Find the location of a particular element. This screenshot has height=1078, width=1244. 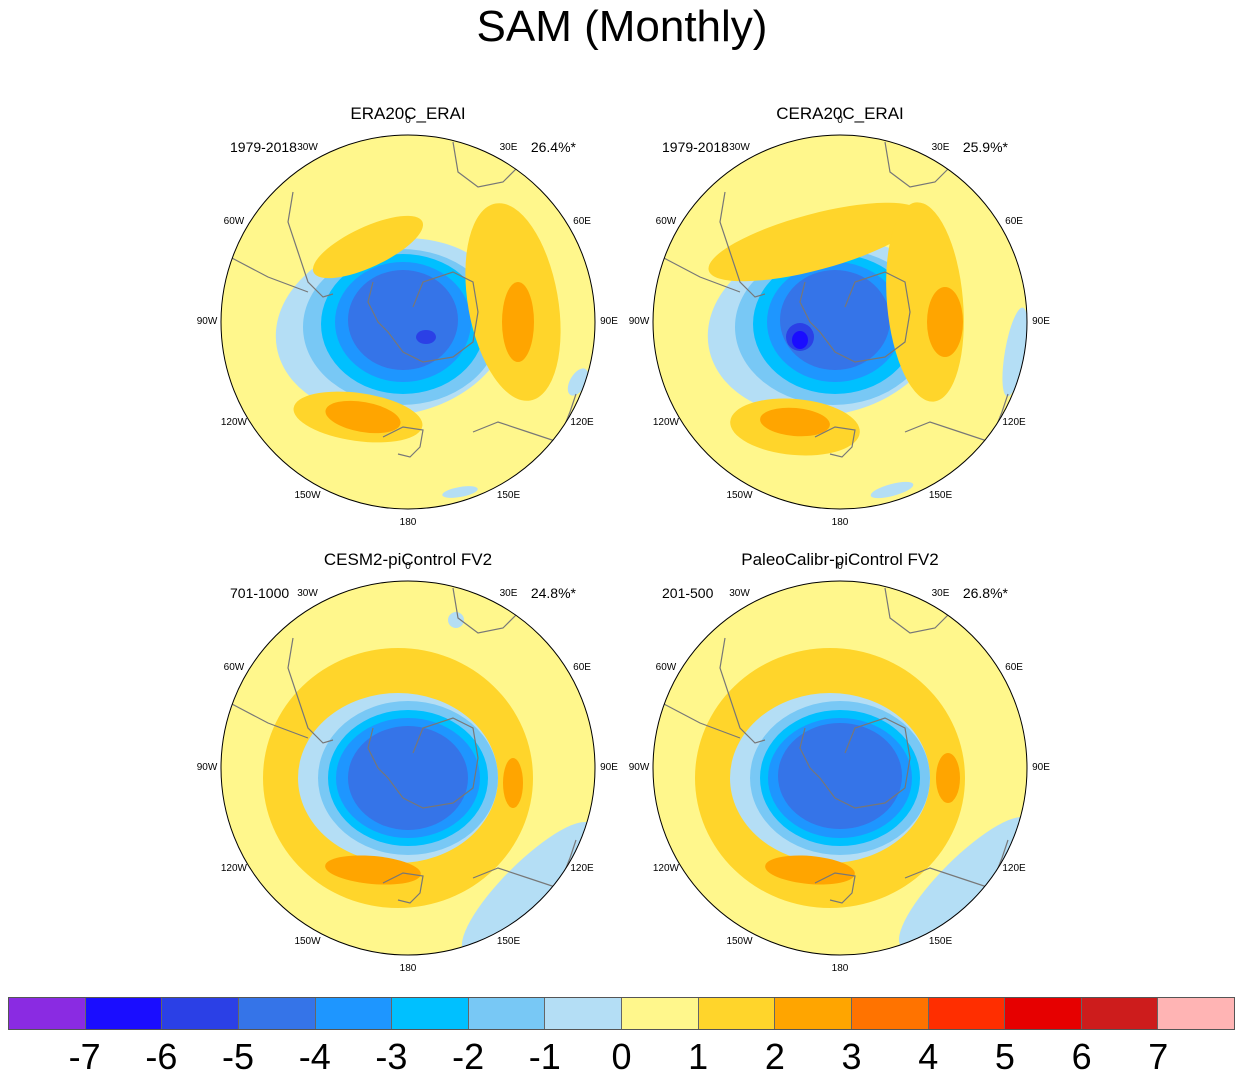

panel-percent: 25.9%* is located at coordinates (985, 147).